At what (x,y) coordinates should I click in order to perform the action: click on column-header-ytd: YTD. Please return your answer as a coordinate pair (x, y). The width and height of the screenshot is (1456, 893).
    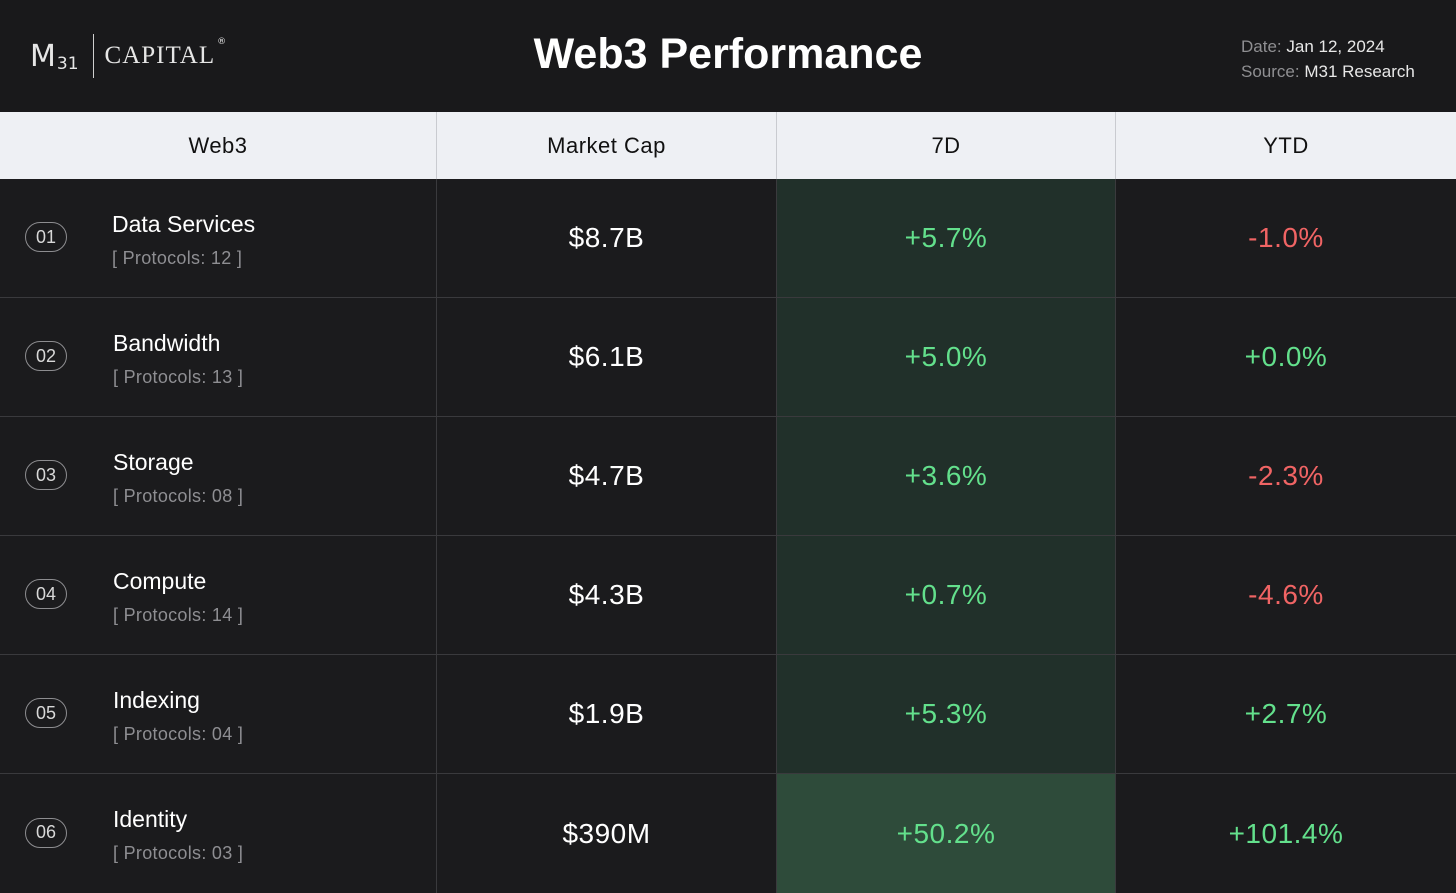
    Looking at the image, I should click on (1286, 145).